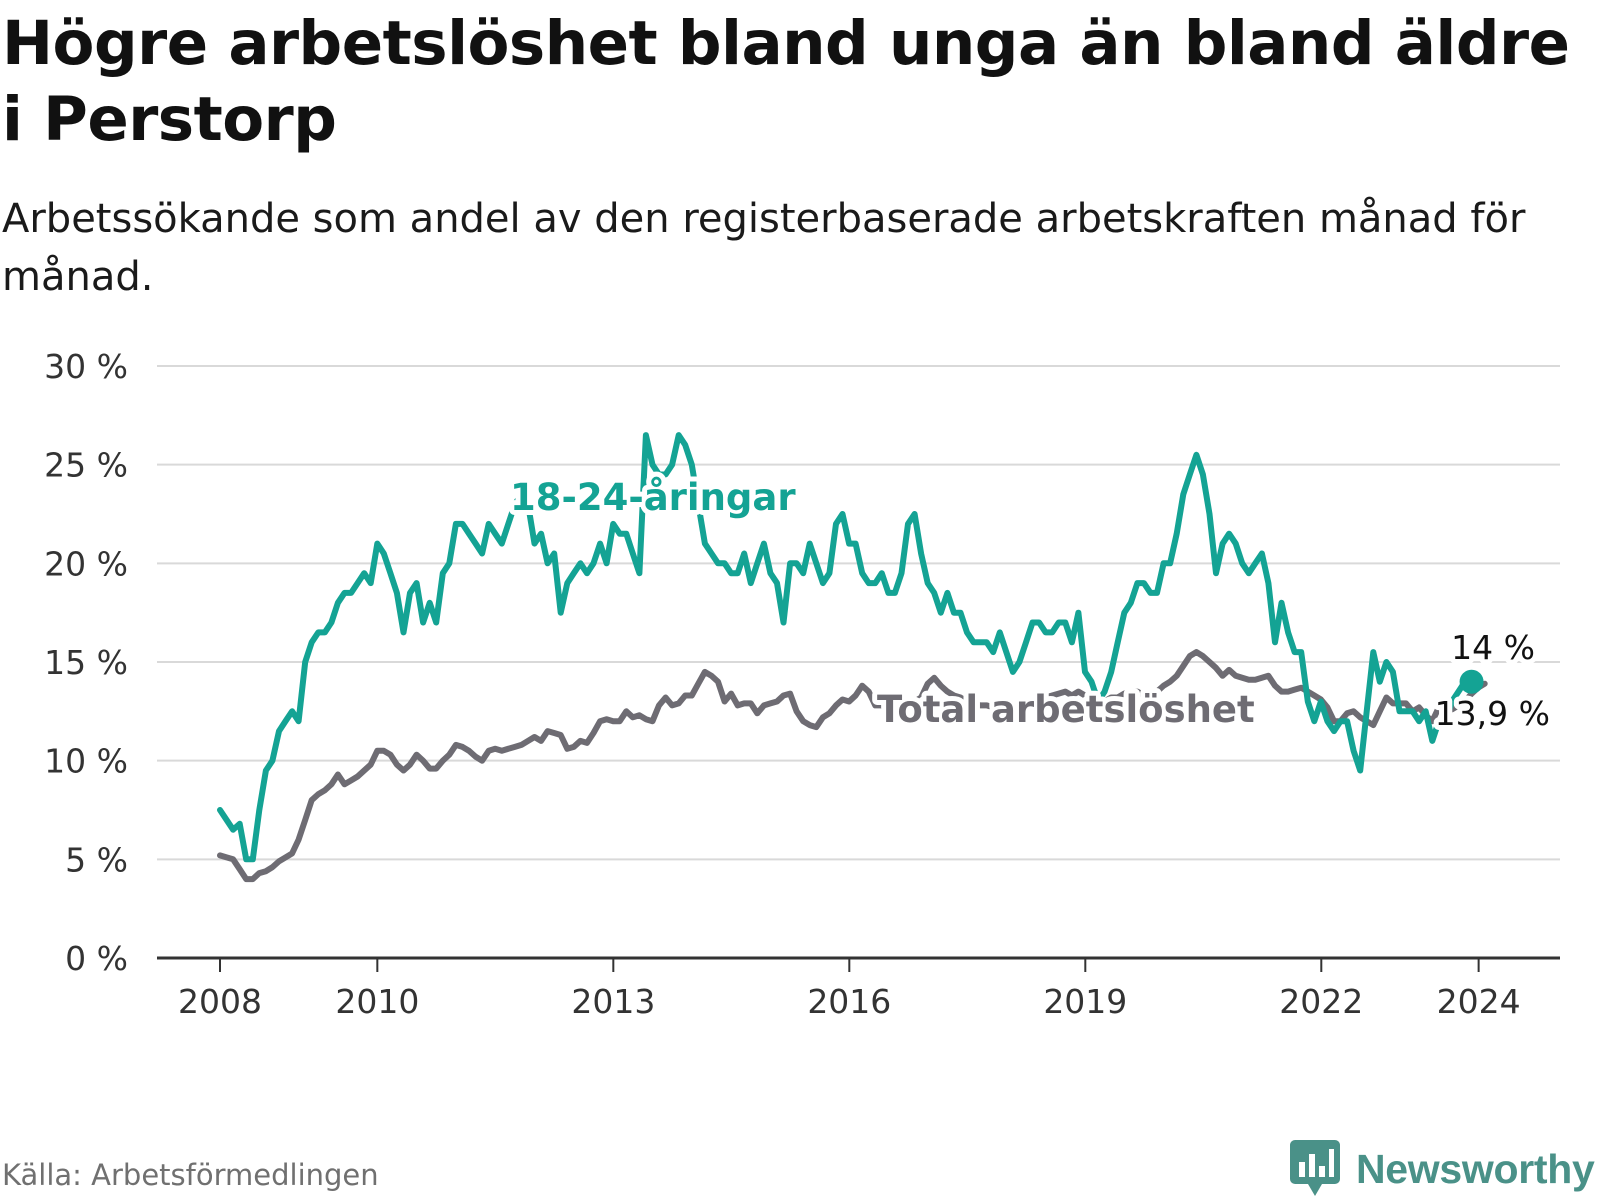 Image resolution: width=1600 pixels, height=1200 pixels. Describe the element at coordinates (1475, 1168) in the screenshot. I see `newsworthy-logo-text: Newsworthy` at that location.